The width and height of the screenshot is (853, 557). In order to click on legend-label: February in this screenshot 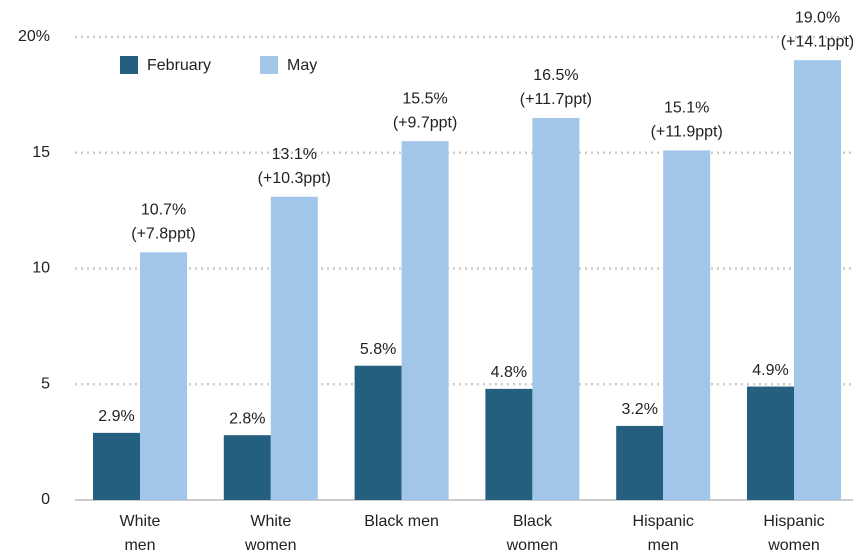, I will do `click(179, 65)`.